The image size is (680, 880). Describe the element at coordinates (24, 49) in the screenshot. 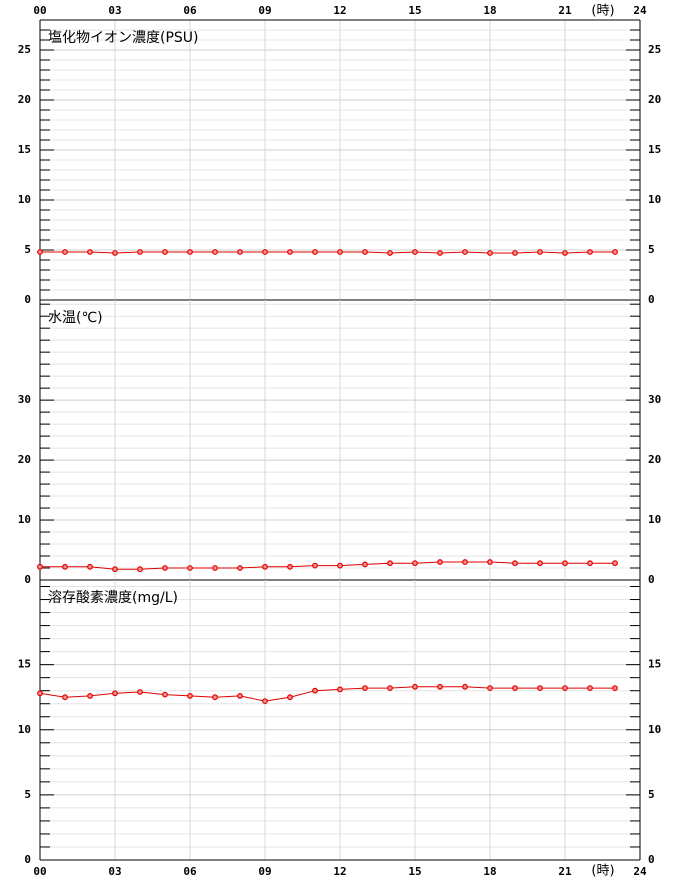

I see `y-tick-label: 25` at that location.